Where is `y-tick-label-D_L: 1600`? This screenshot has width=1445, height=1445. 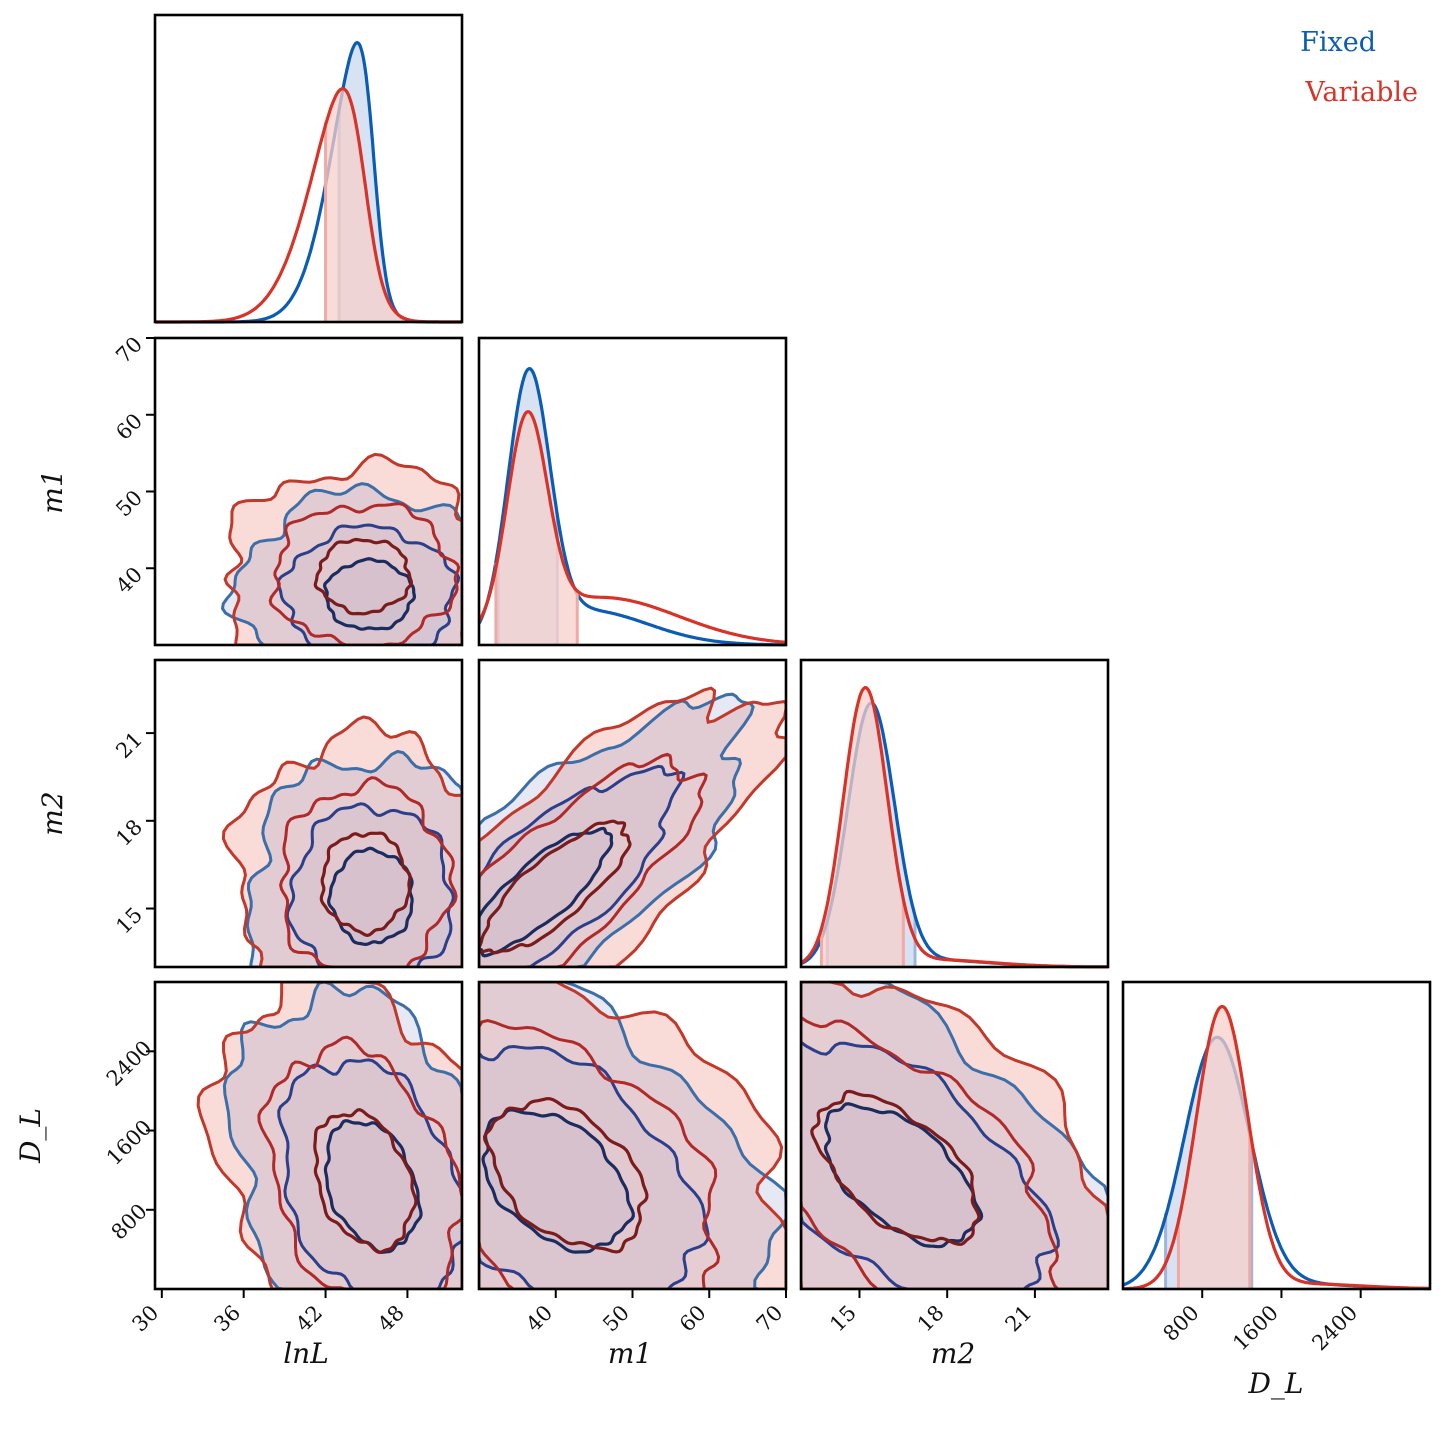
y-tick-label-D_L: 1600 is located at coordinates (129, 1142).